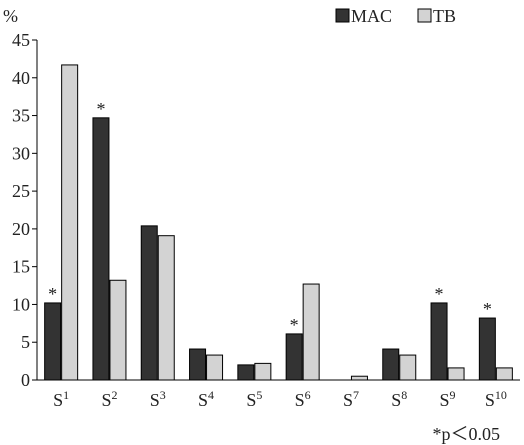 The image size is (524, 445). What do you see at coordinates (66, 395) in the screenshot?
I see `x-tick-label-sup: 1` at bounding box center [66, 395].